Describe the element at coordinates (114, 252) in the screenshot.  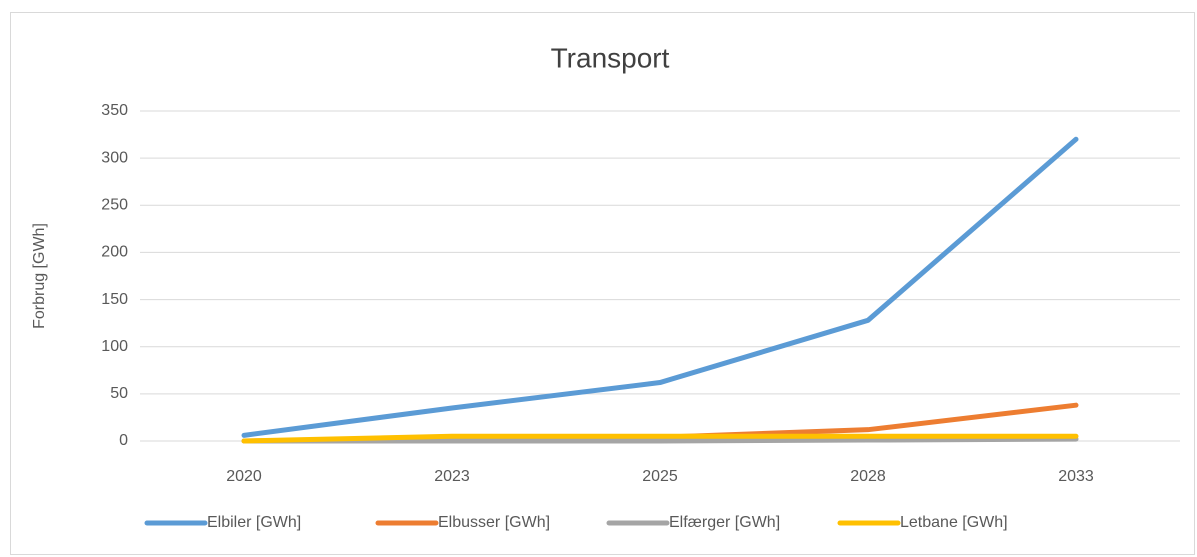
I see `y-tick-label: 200` at that location.